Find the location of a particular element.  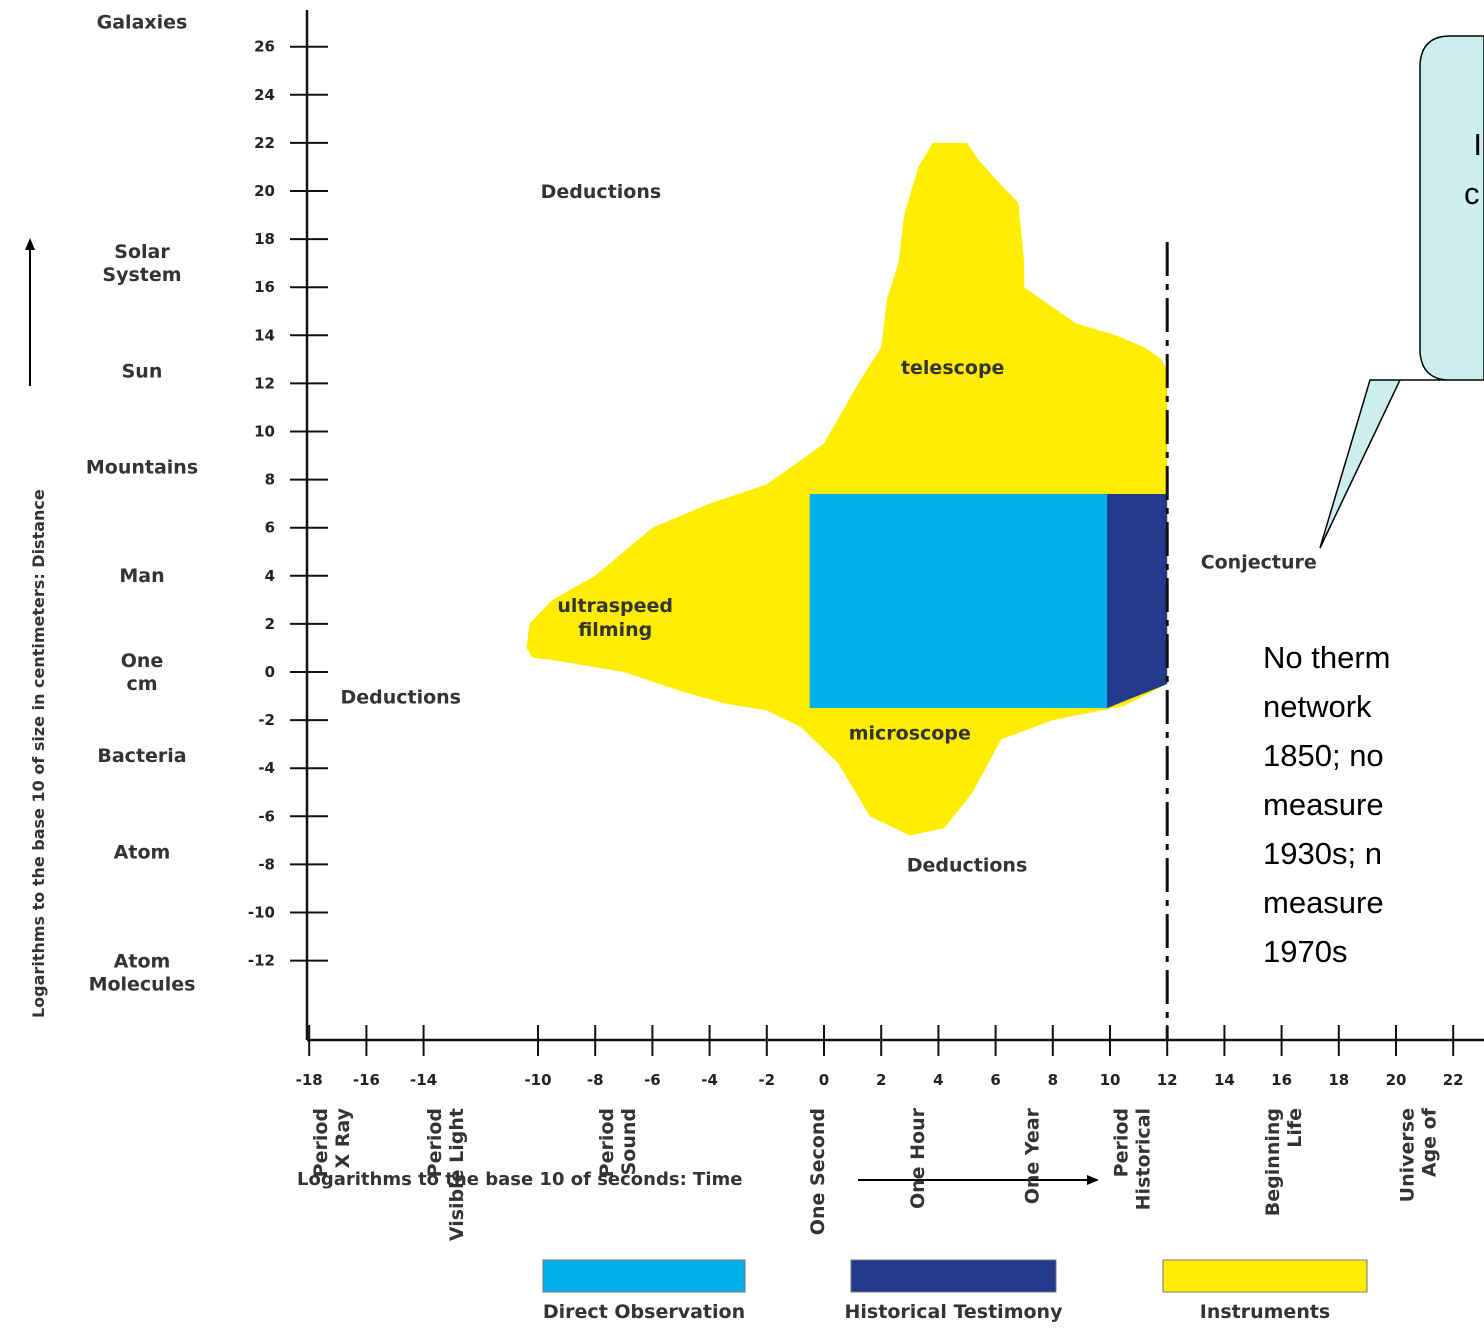

x-tick-label: 2 is located at coordinates (881, 1080).